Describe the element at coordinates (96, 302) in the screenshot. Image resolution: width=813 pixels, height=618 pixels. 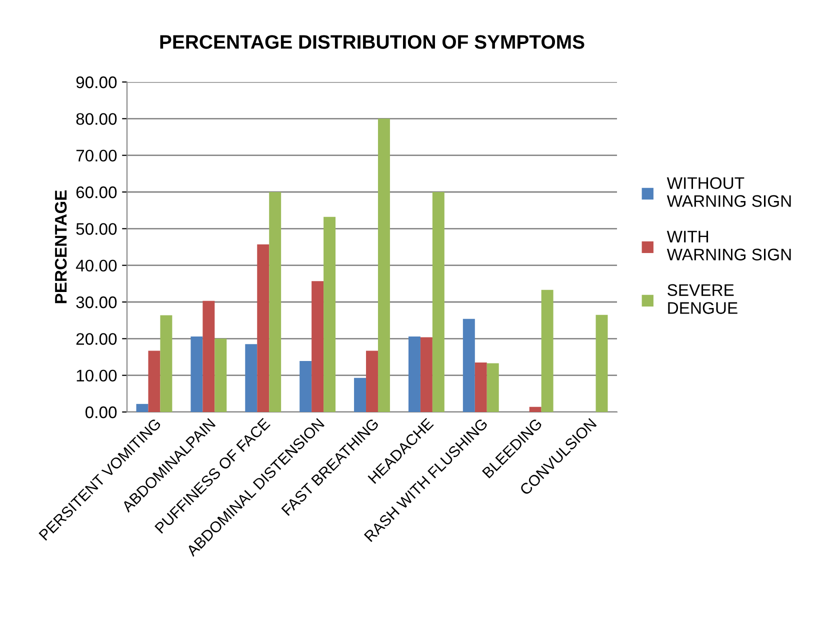
I see `y-tick-label: 30.00` at that location.